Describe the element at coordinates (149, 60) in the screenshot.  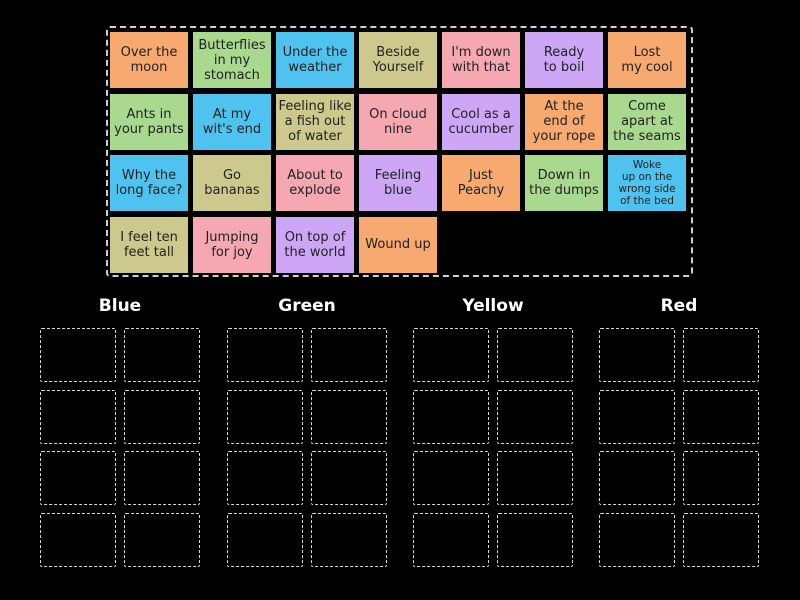
I see `phrase-card: Over the moon` at that location.